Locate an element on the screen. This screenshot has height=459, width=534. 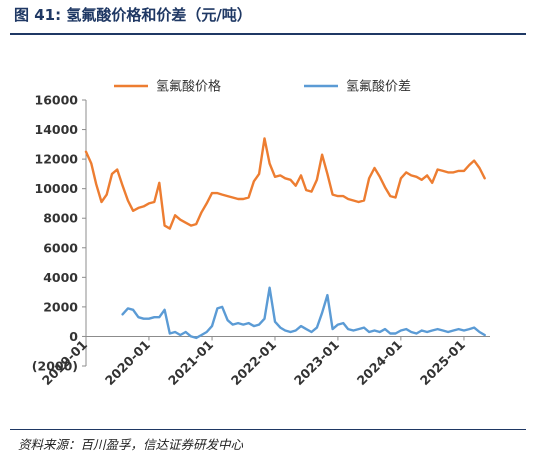
y-tick-label: 2000 is located at coordinates (60, 306).